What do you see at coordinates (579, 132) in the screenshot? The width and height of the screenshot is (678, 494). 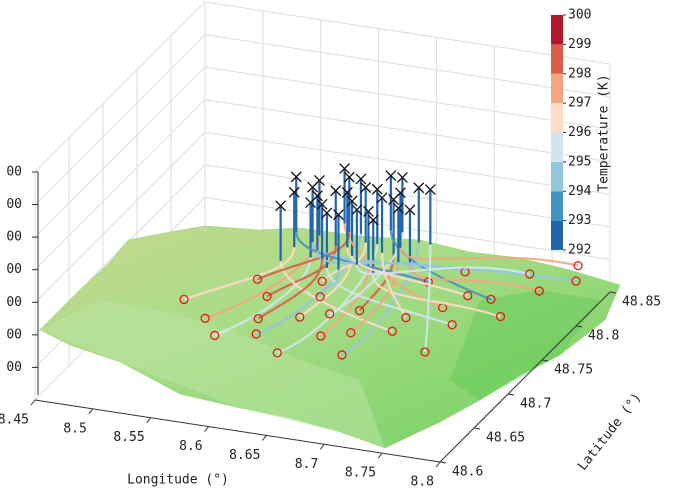 I see `colorbar-tick-label: 296` at bounding box center [579, 132].